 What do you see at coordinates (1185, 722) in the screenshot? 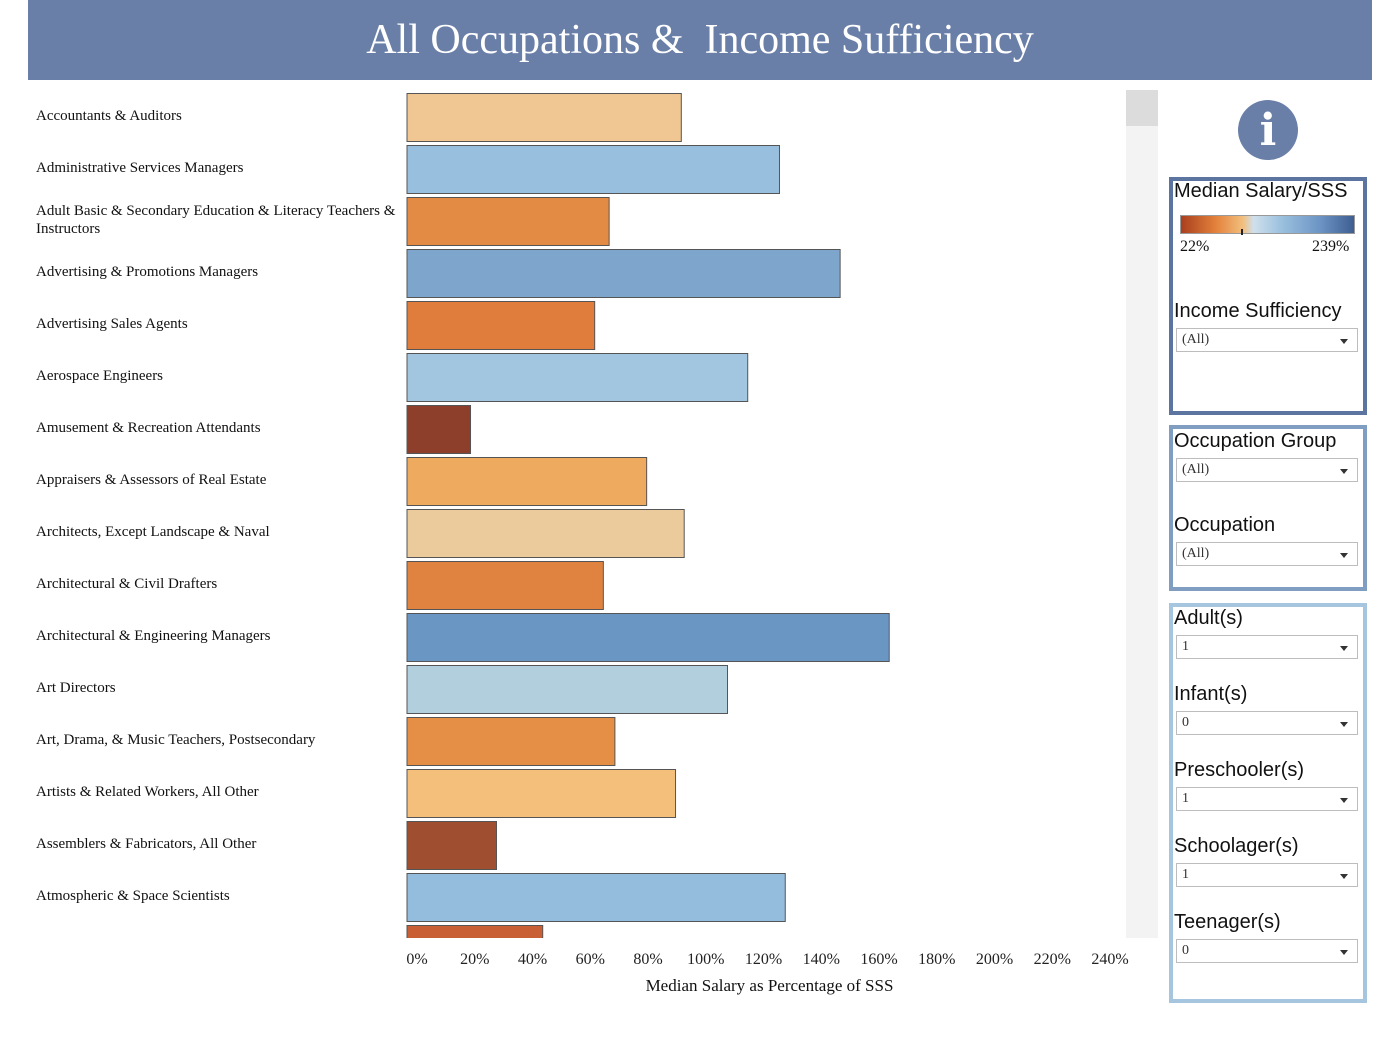
I see `infants-value: 0` at bounding box center [1185, 722].